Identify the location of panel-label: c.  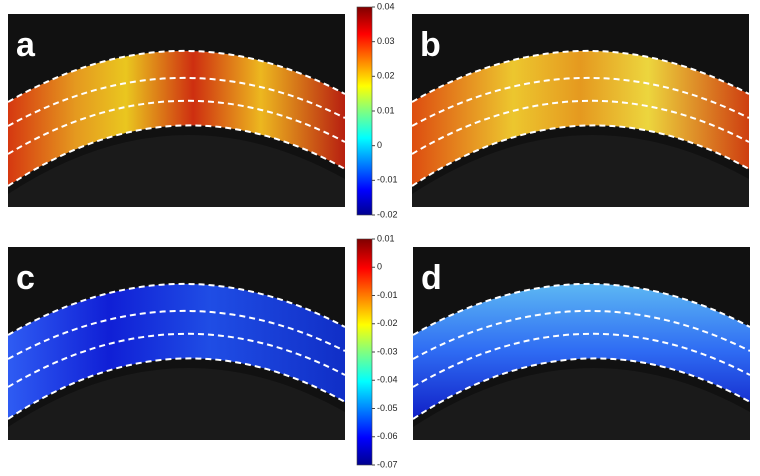
(25, 278).